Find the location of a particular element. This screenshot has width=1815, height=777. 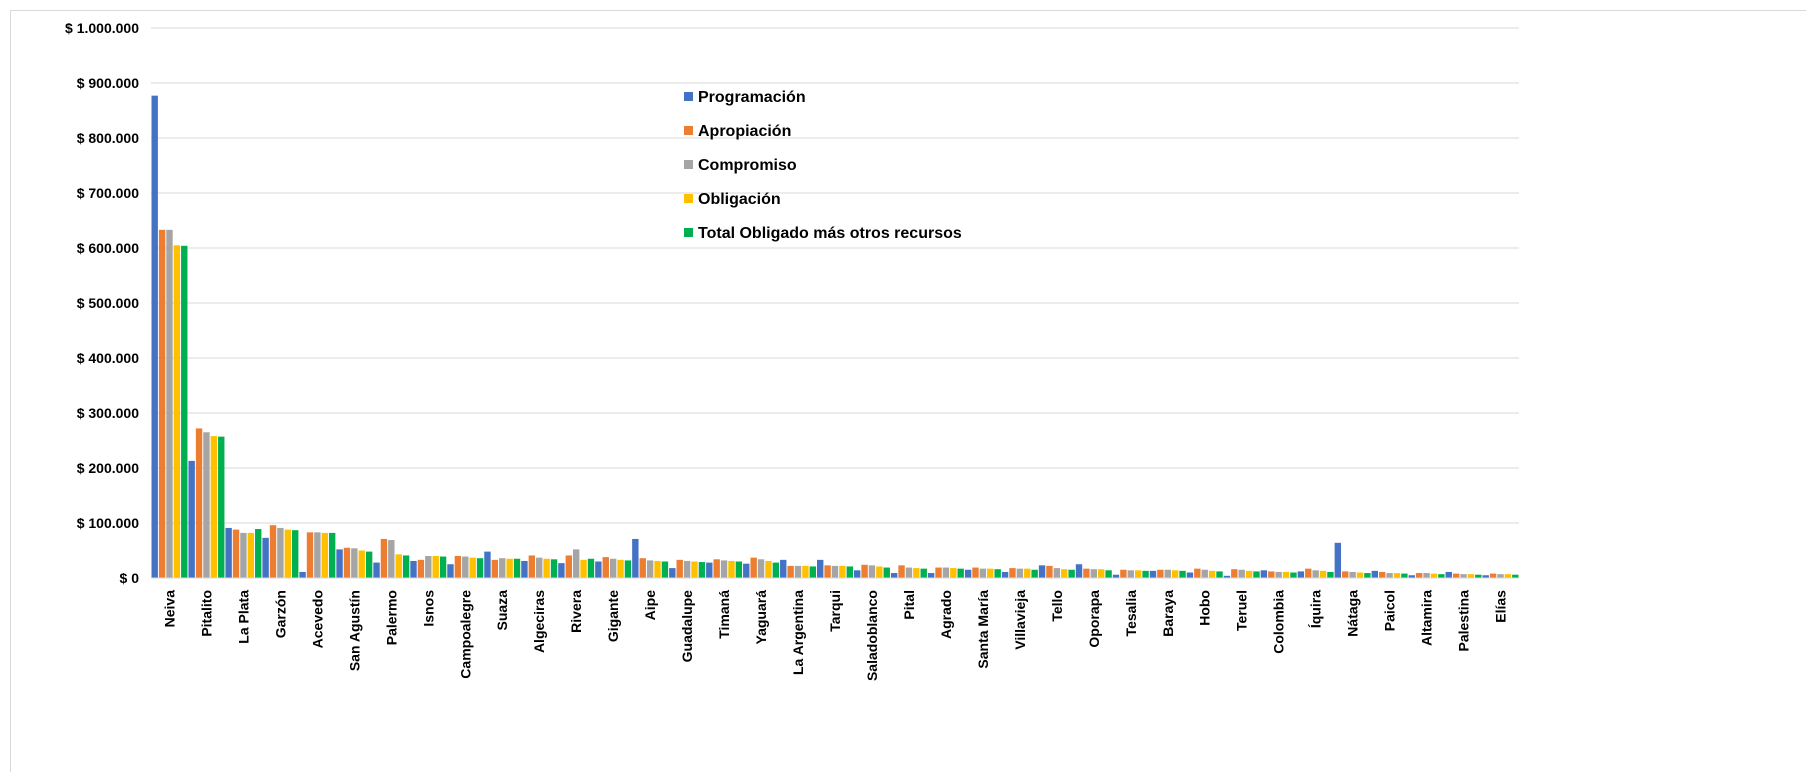

x-tick-label: Campoalegre is located at coordinates (465, 634).